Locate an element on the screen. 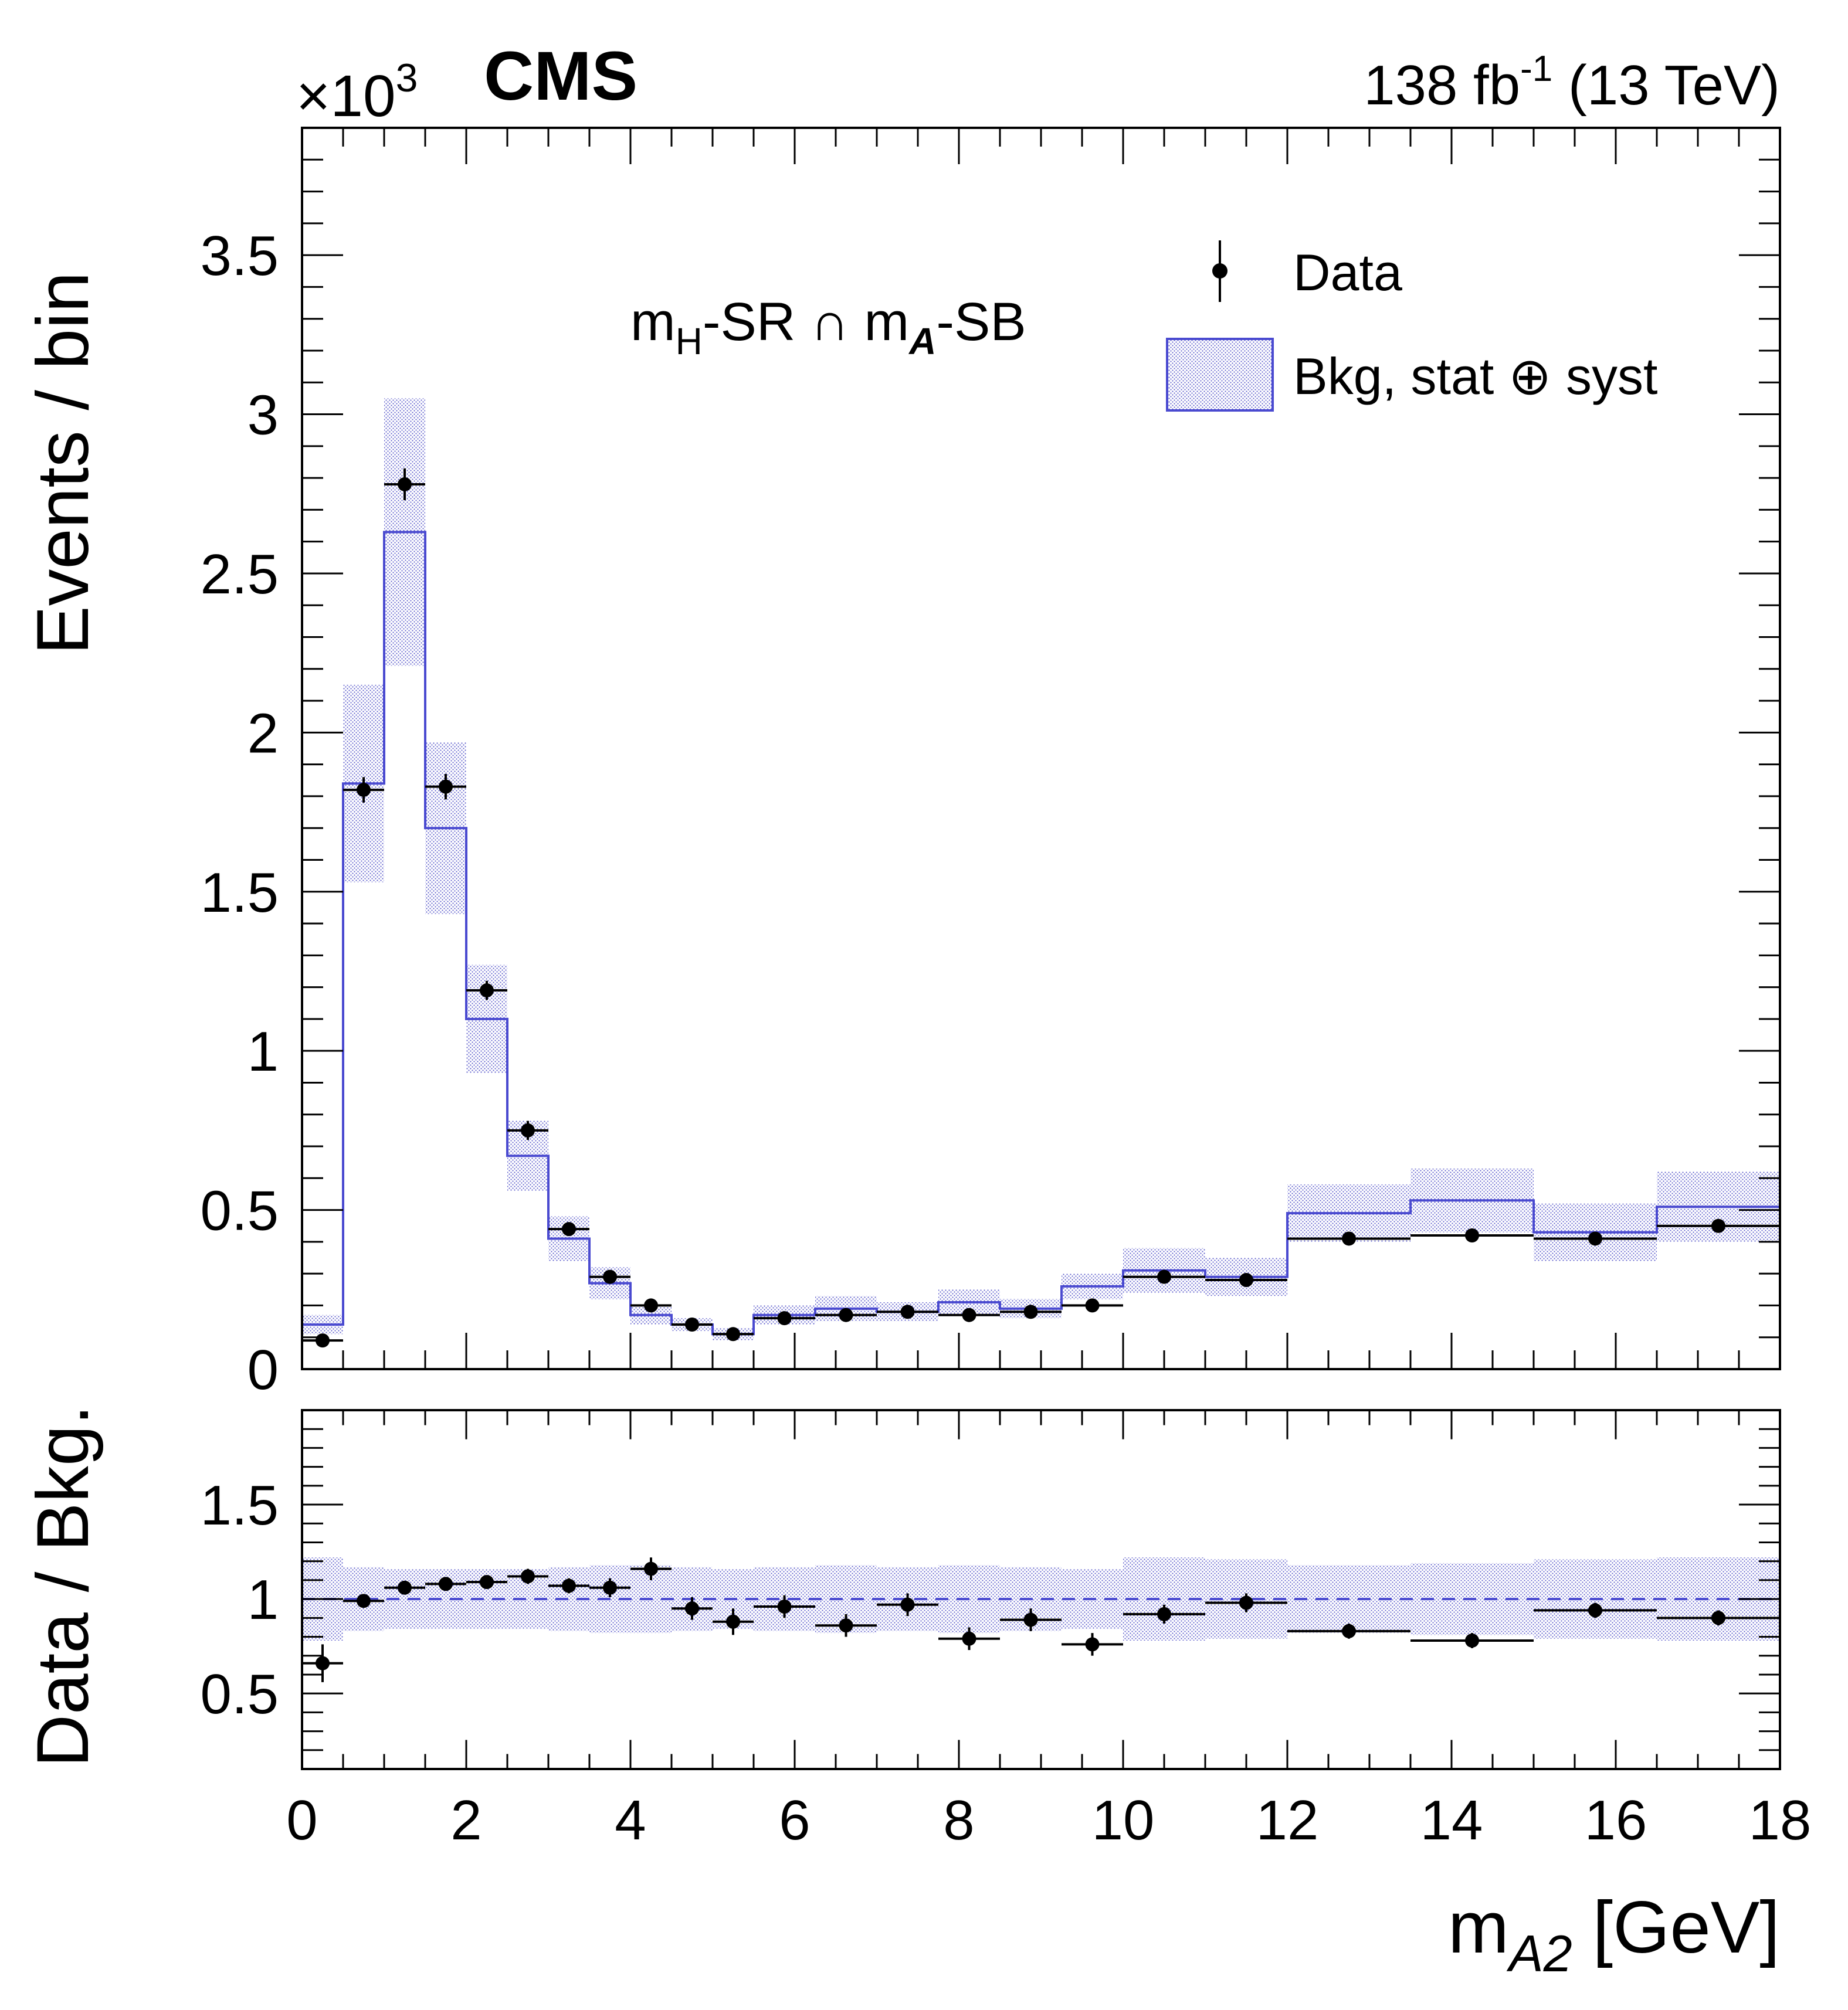 The image size is (1848, 2010). x-tick-label: 8 is located at coordinates (958, 1820).